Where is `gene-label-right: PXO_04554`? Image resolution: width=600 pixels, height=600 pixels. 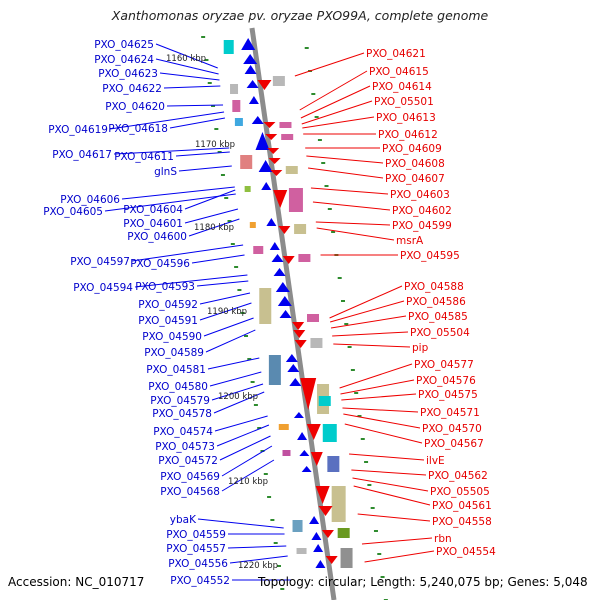 gene-label-right: PXO_04554 is located at coordinates (466, 552).